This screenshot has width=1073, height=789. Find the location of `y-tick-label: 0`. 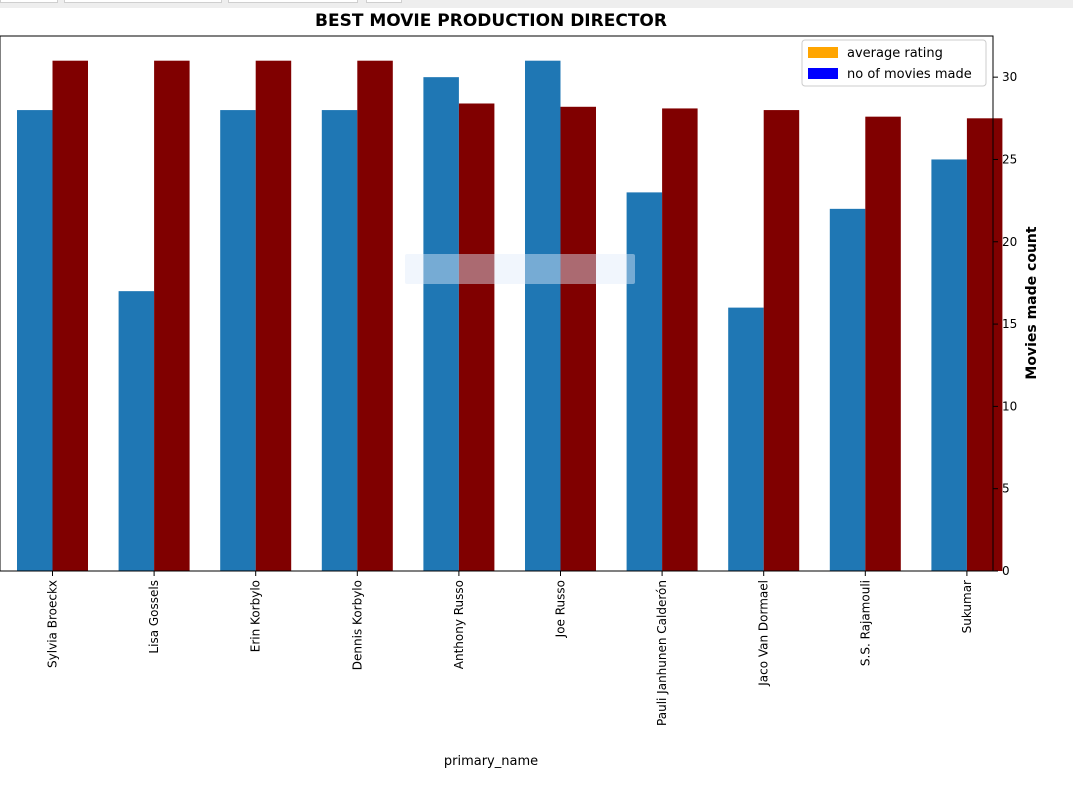

y-tick-label: 0 is located at coordinates (1006, 571).